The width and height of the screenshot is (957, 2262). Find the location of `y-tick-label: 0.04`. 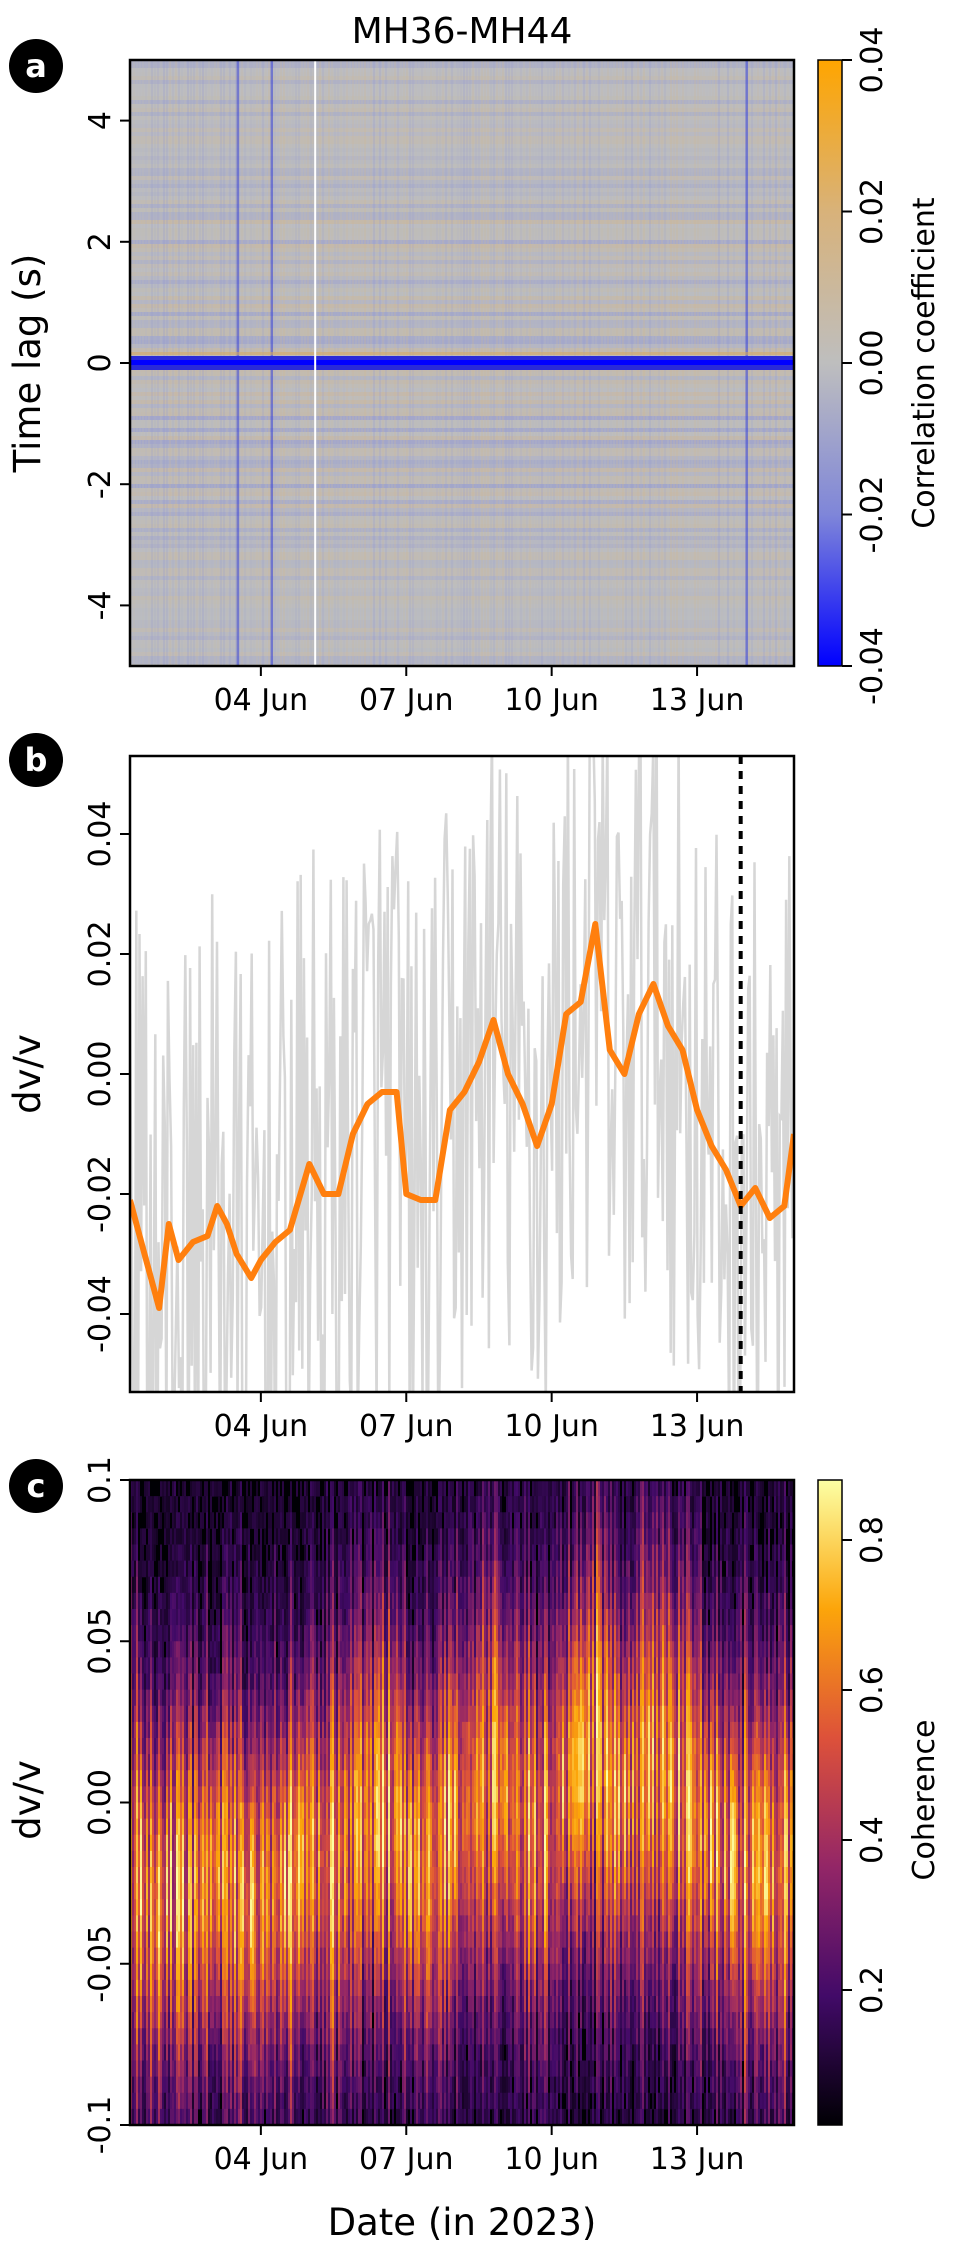

y-tick-label: 0.04 is located at coordinates (100, 834).